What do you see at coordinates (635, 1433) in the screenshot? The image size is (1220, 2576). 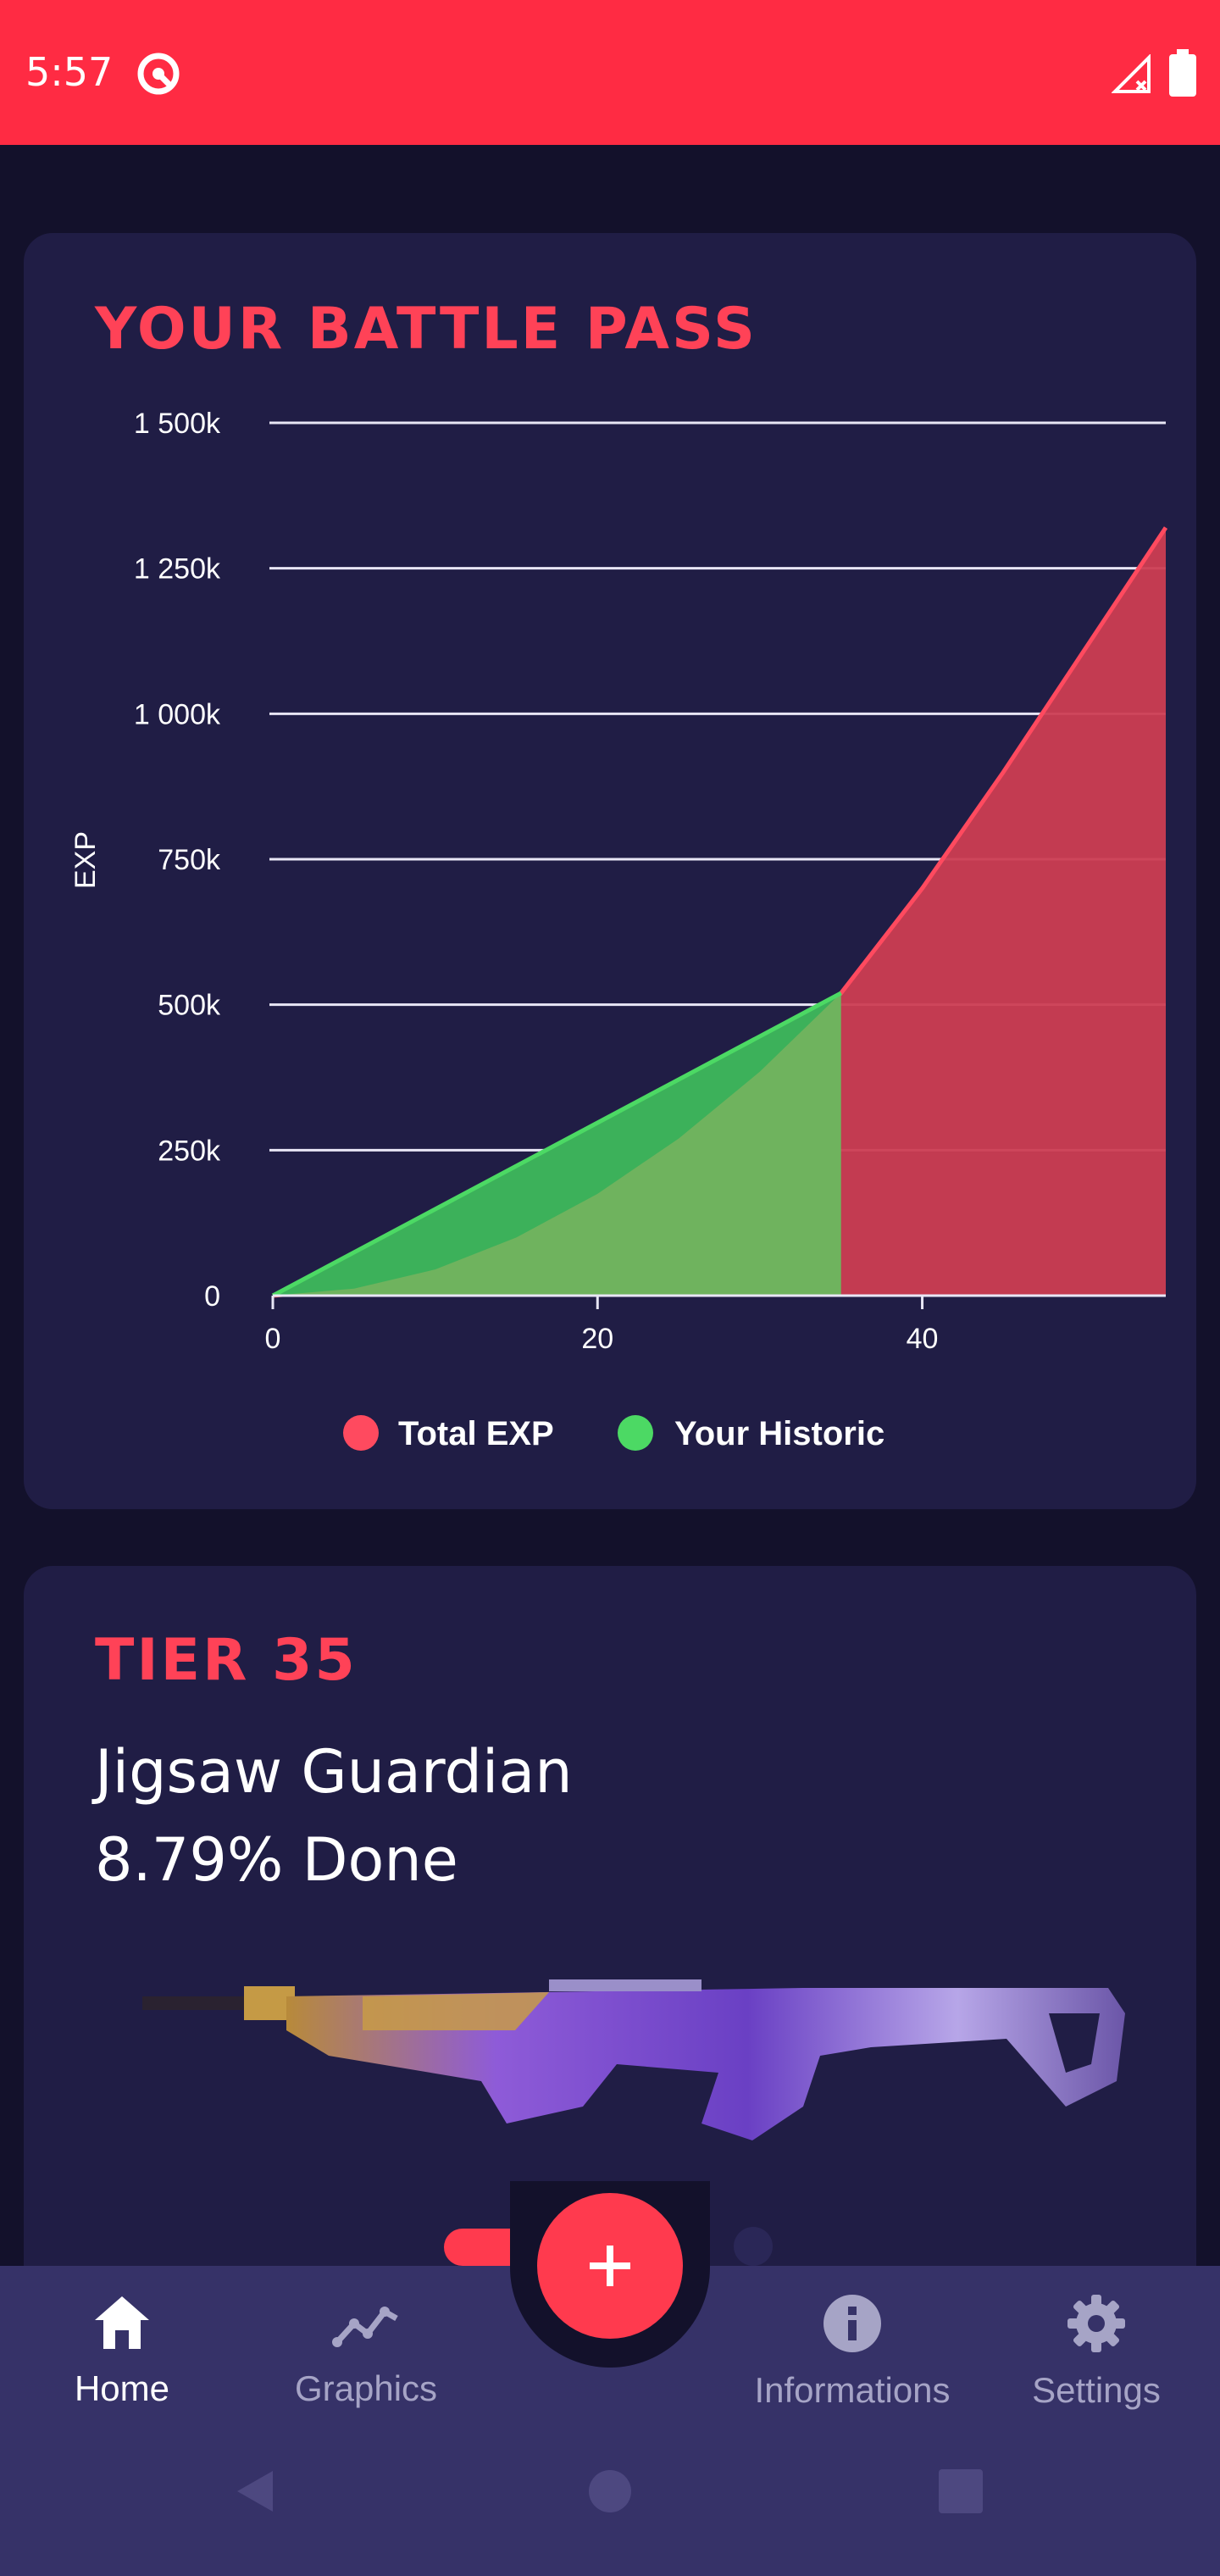 I see `legend-historic-dot` at bounding box center [635, 1433].